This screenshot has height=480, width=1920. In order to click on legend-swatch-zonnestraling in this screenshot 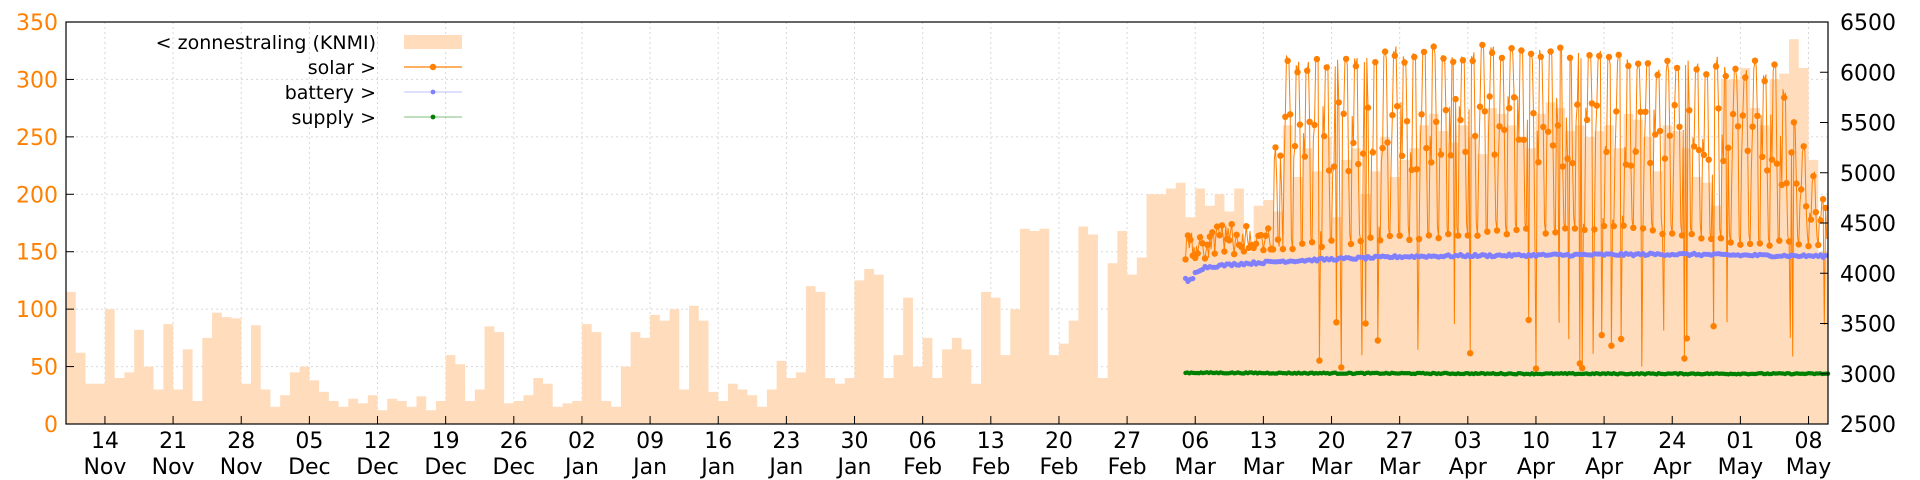, I will do `click(433, 42)`.